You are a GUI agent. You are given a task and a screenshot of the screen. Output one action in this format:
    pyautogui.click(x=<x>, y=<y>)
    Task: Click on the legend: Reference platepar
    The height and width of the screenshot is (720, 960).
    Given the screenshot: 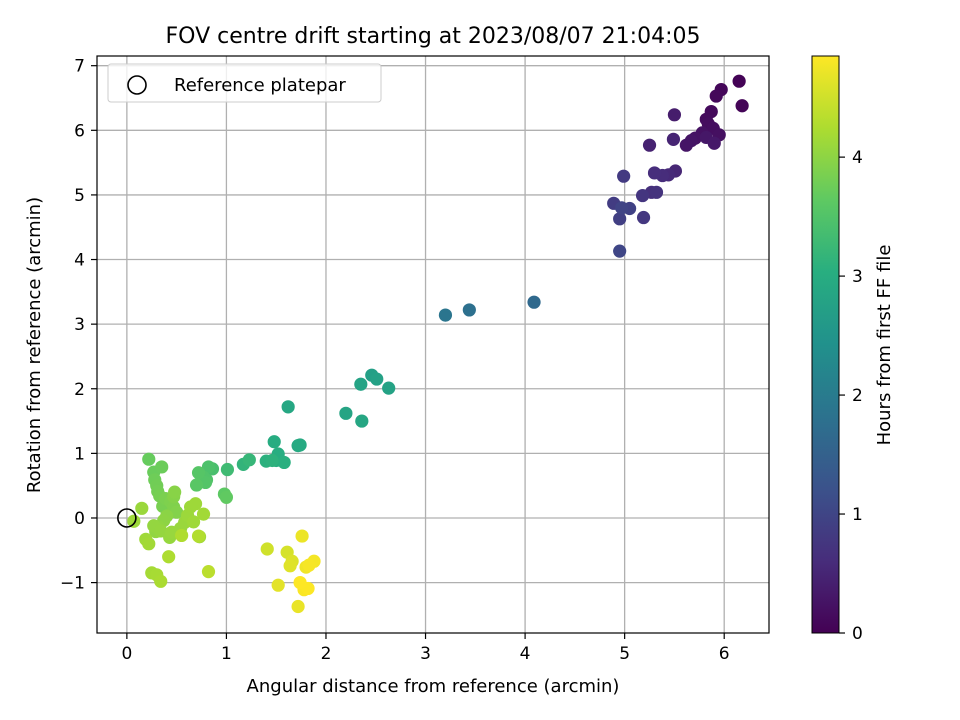 What is the action you would take?
    pyautogui.click(x=244, y=83)
    